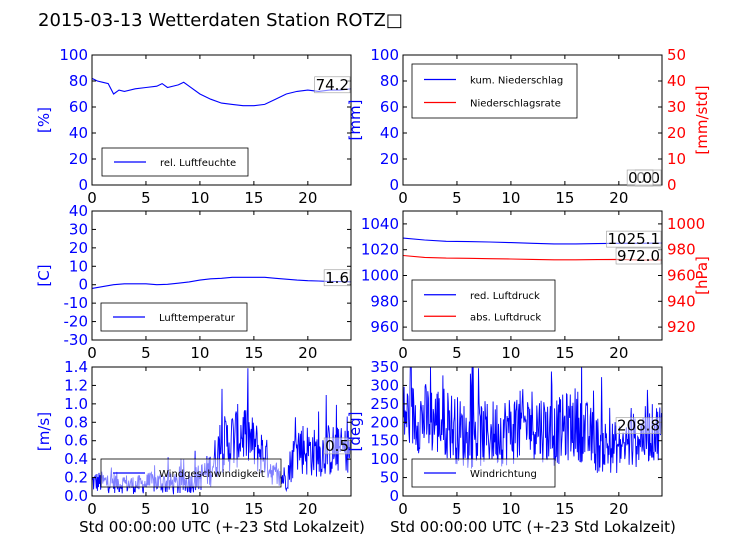  I want to click on last-value-label-2: 0.0, so click(640, 178).